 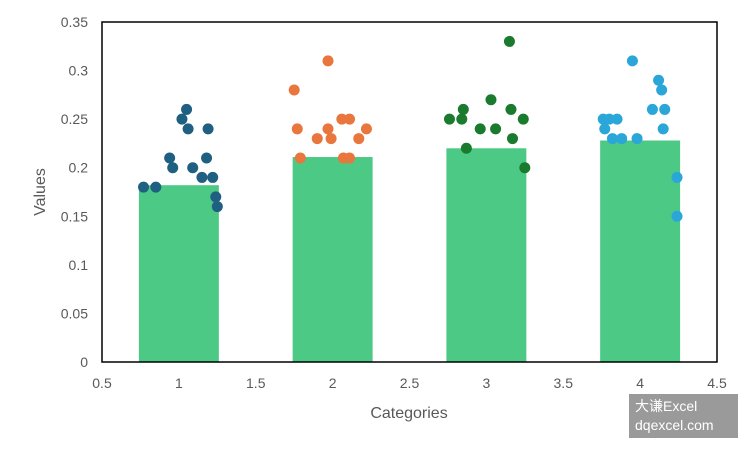 I want to click on x-tick-label: 2.5, so click(x=410, y=383).